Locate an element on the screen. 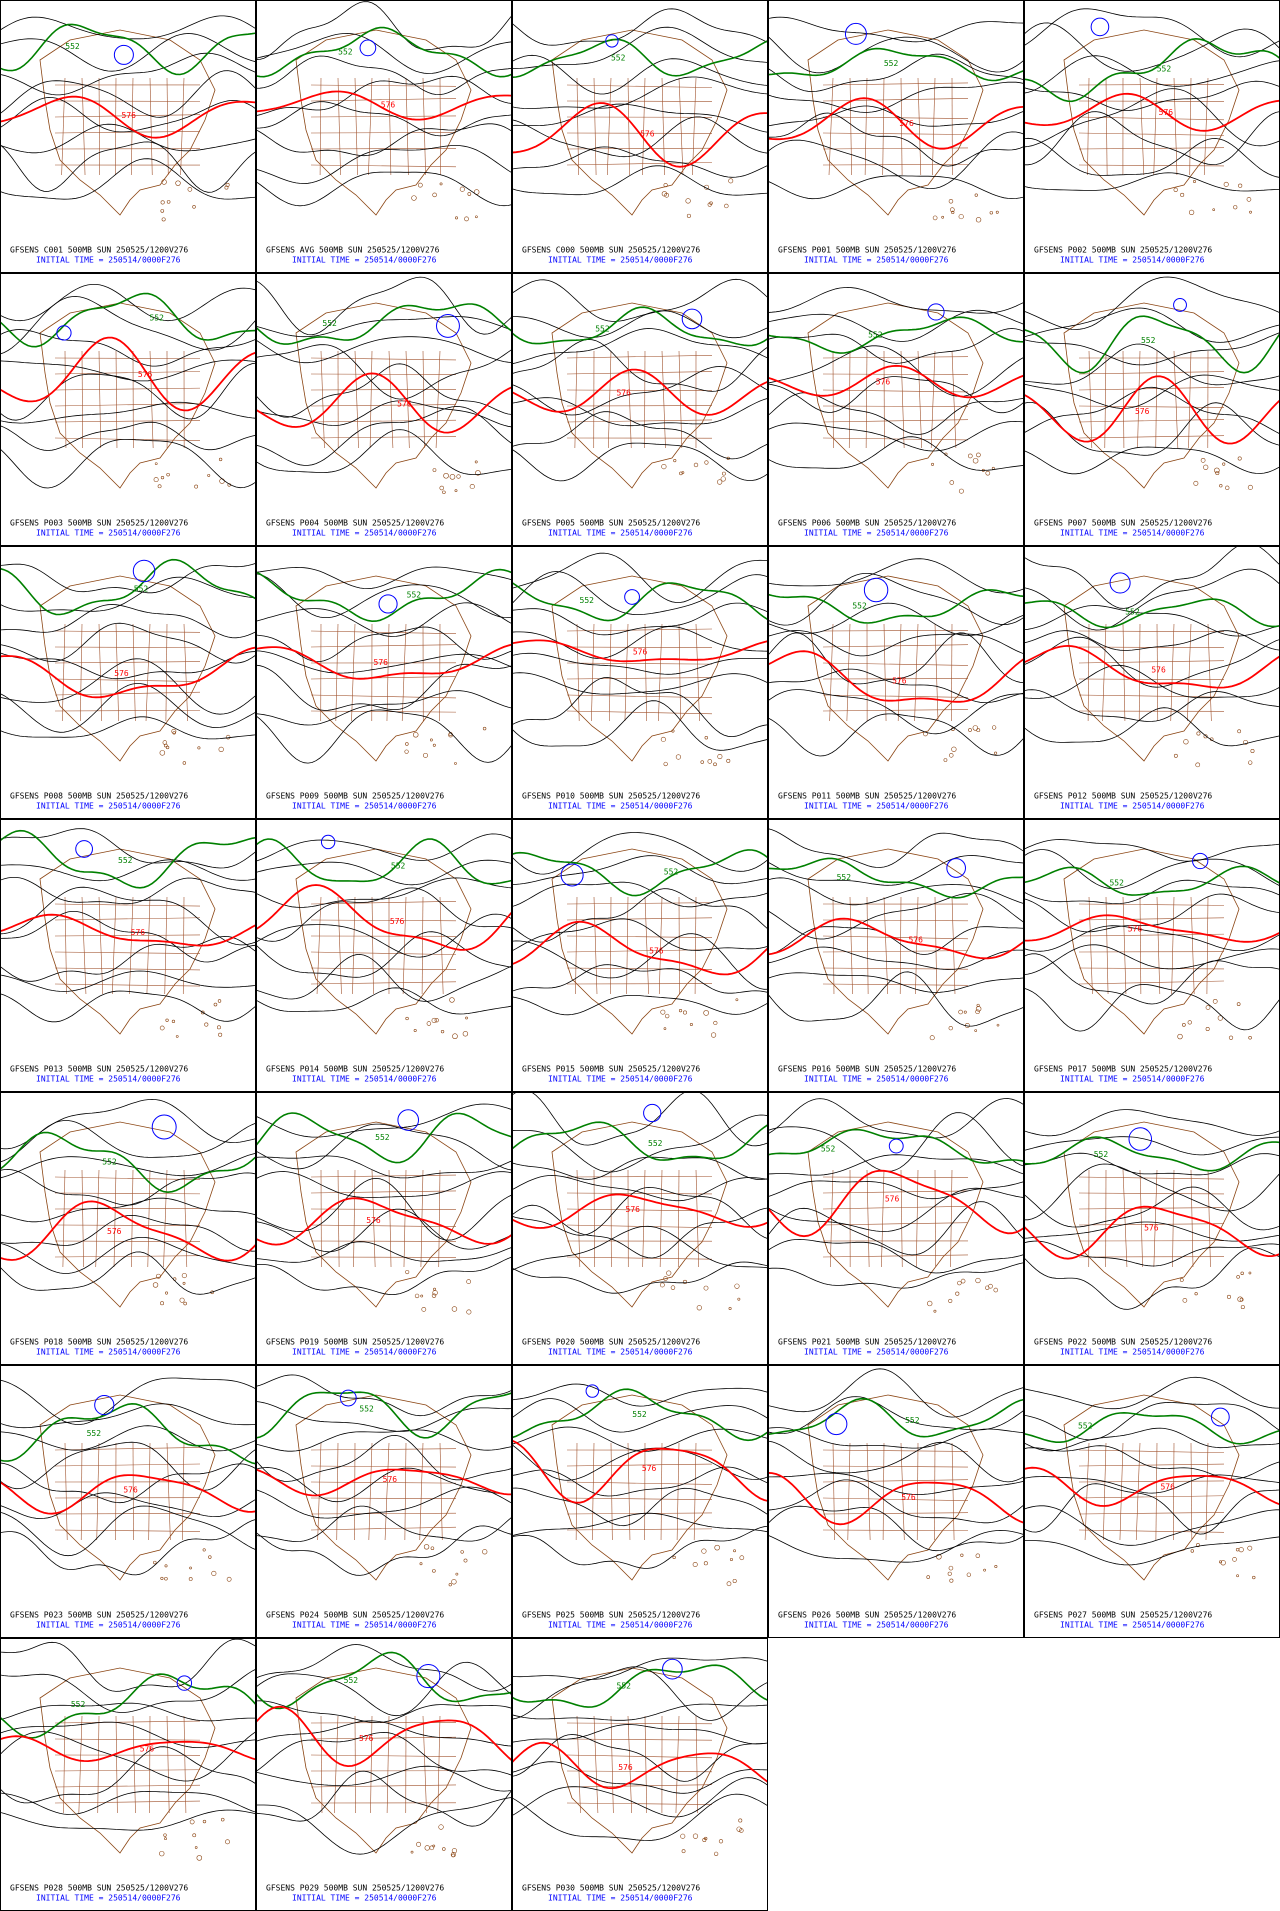  panel-title: GFSENS P022 500MB SUN 250525/1200V276 is located at coordinates (1123, 1342).